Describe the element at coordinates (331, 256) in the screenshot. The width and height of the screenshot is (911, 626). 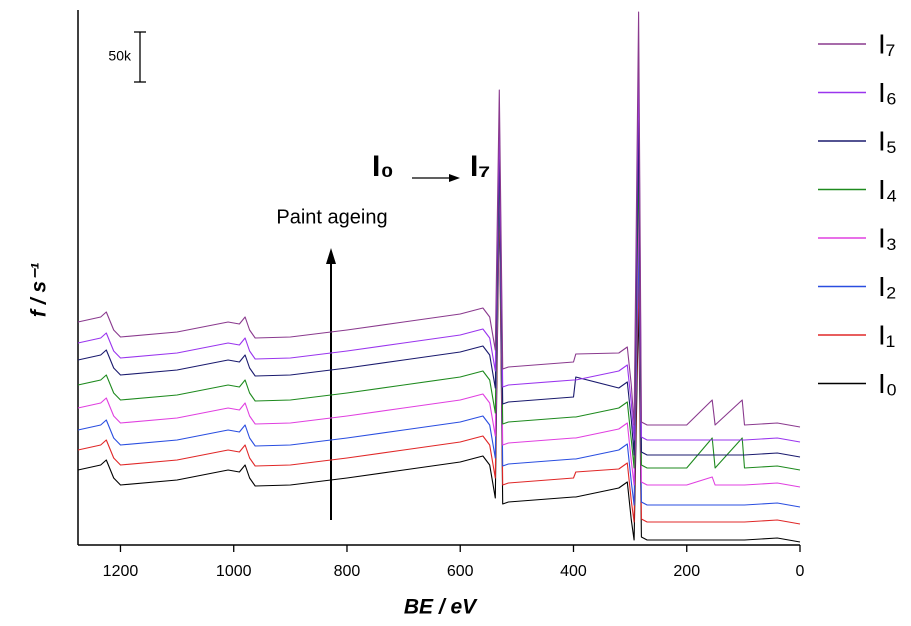
I see `ageing-arrowhead` at that location.